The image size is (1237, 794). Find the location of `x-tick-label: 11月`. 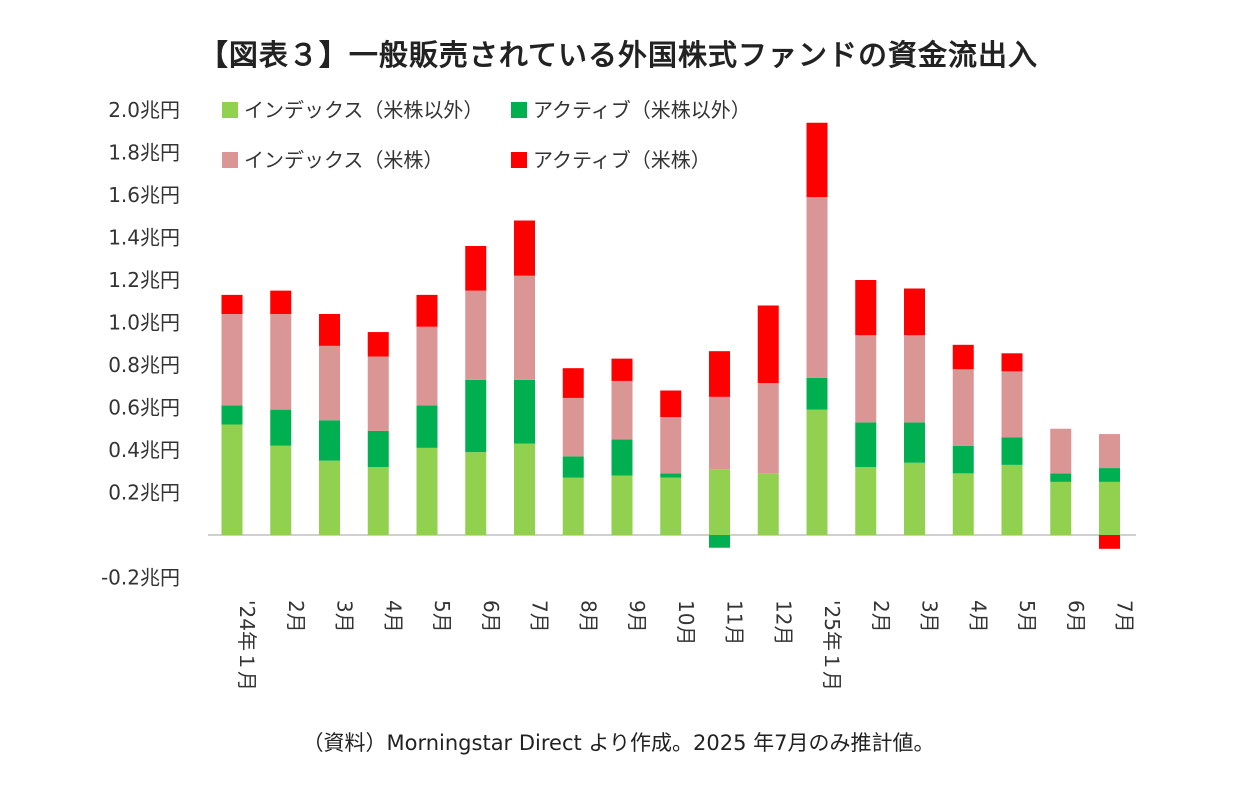

x-tick-label: 11月 is located at coordinates (735, 622).